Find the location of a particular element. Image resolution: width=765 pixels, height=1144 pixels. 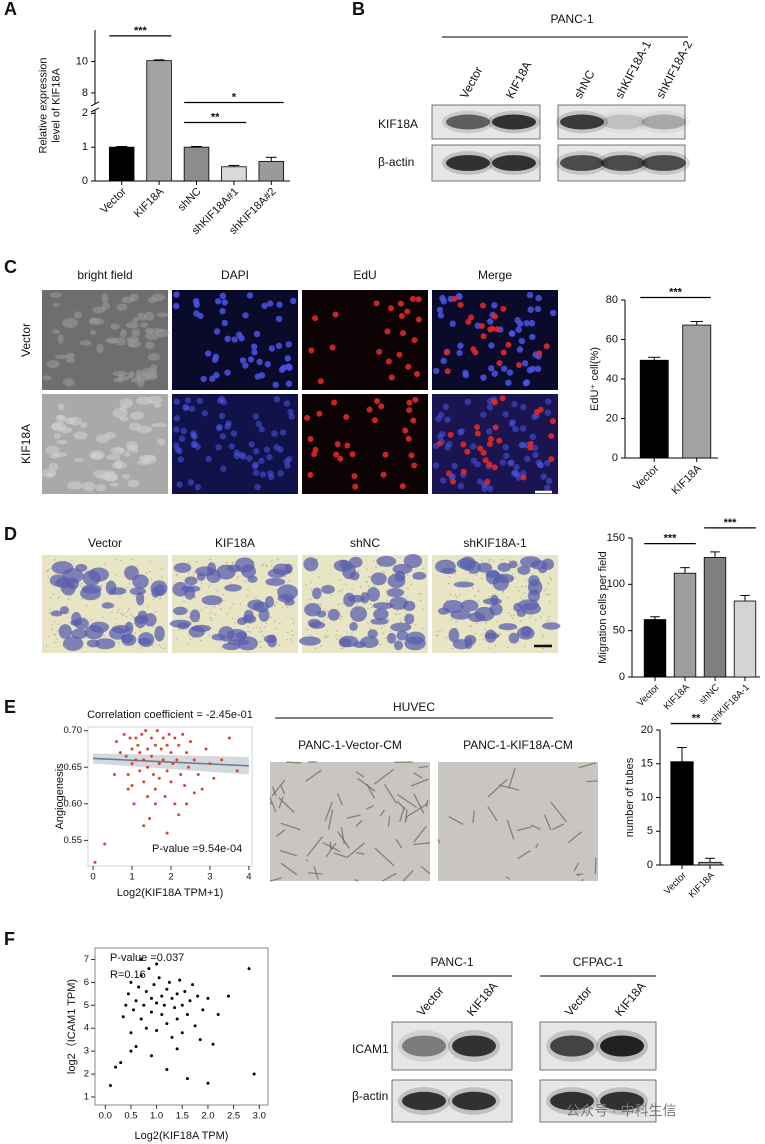

y-tick-label: 50 is located at coordinates (619, 631).